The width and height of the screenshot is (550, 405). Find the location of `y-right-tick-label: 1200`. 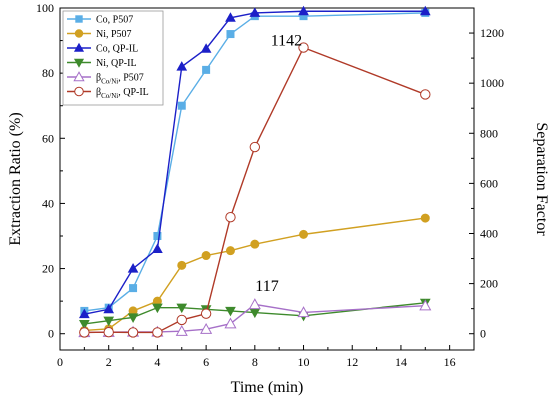

y-right-tick-label: 1200 is located at coordinates (492, 33).